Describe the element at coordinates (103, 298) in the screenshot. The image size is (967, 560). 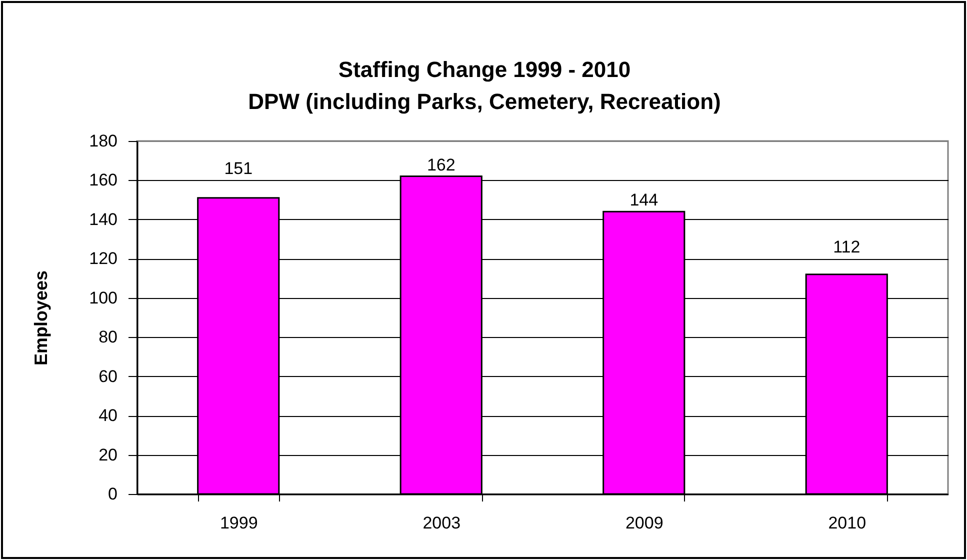
I see `y-tick-label: 100` at that location.